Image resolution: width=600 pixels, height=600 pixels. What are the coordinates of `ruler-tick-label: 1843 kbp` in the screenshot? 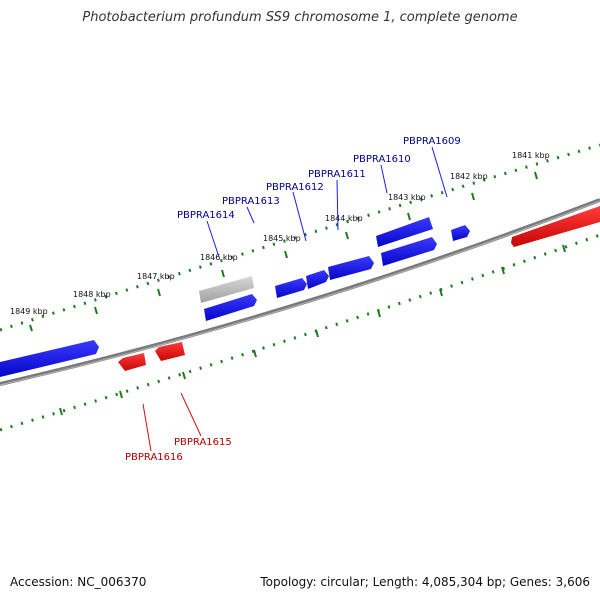 It's located at (407, 197).